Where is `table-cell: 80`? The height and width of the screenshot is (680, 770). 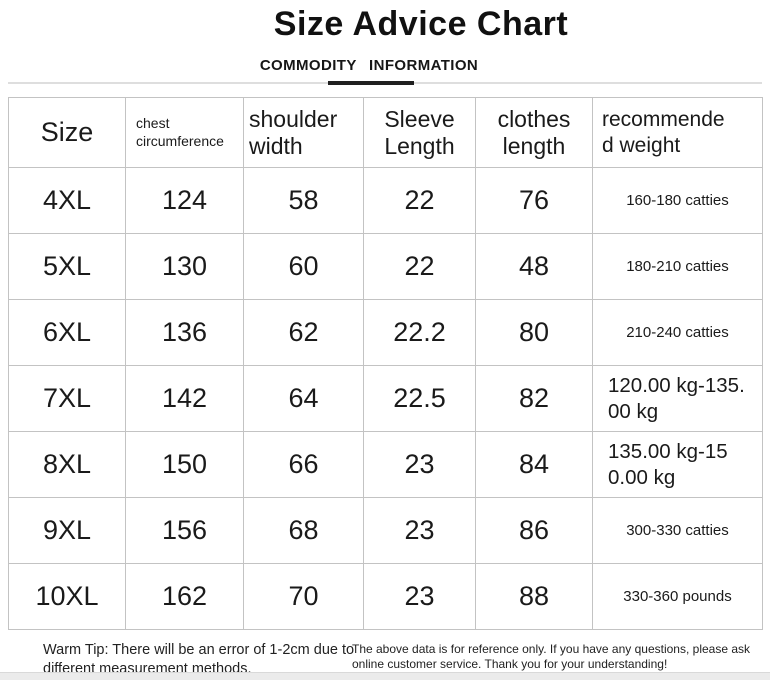 table-cell: 80 is located at coordinates (534, 332).